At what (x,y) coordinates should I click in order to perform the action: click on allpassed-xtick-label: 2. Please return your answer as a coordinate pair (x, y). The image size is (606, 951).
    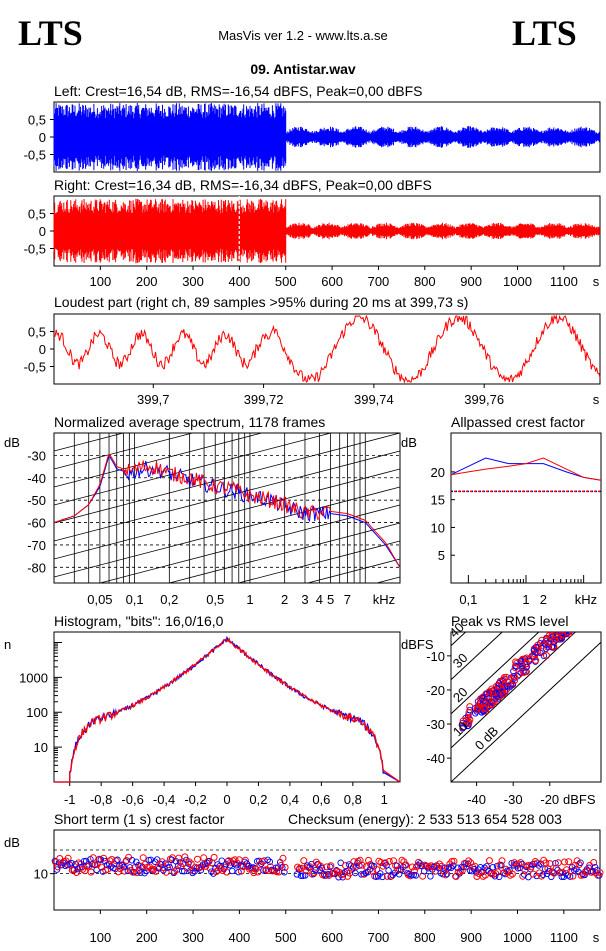
    Looking at the image, I should click on (543, 599).